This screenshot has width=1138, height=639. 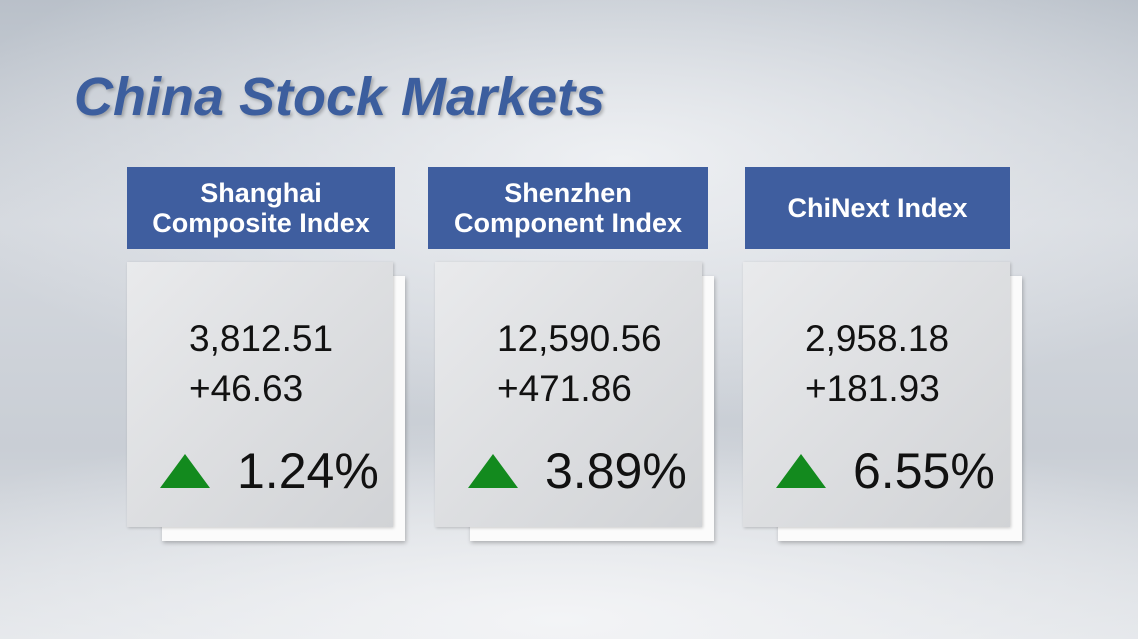 What do you see at coordinates (579, 338) in the screenshot?
I see `index-value: 12,590.56` at bounding box center [579, 338].